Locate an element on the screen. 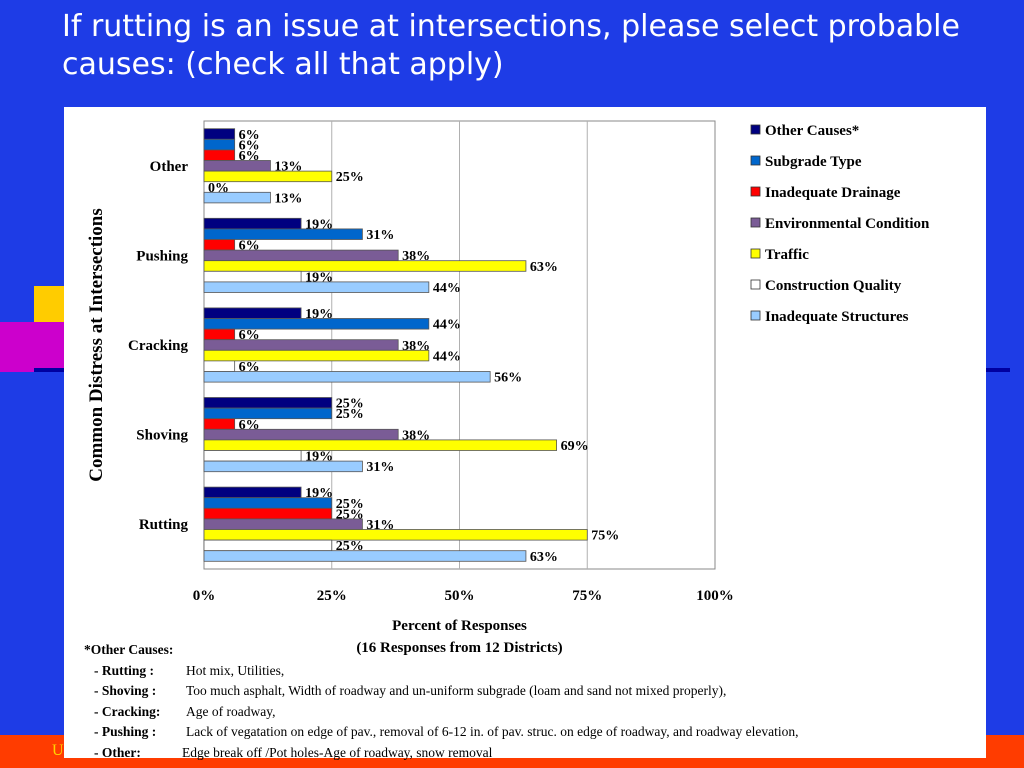 The width and height of the screenshot is (1024, 768). legend-label: Environmental Condition is located at coordinates (847, 224).